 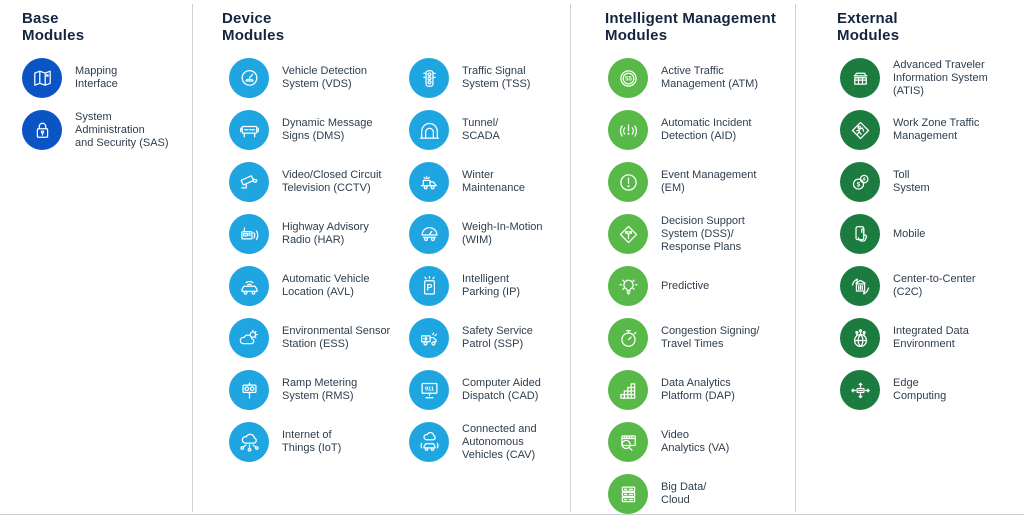 What do you see at coordinates (709, 77) in the screenshot?
I see `module-label: Active Traffic Management (ATM)` at bounding box center [709, 77].